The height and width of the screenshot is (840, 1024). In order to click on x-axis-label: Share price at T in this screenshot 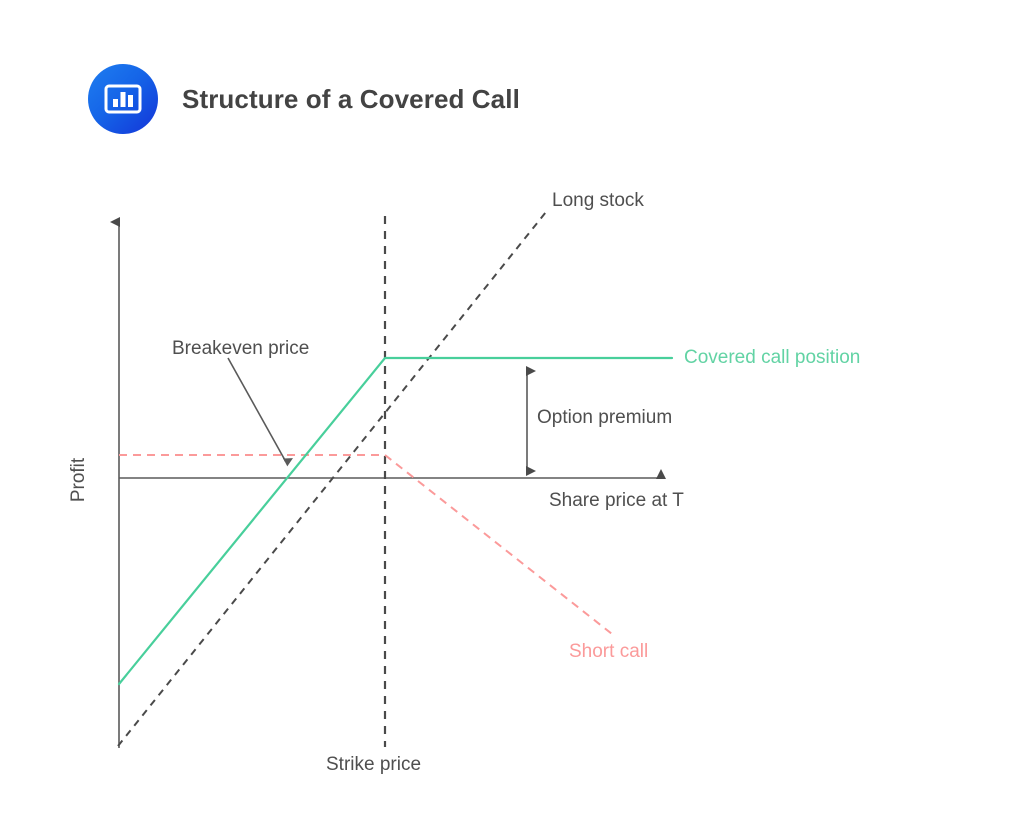, I will do `click(616, 500)`.